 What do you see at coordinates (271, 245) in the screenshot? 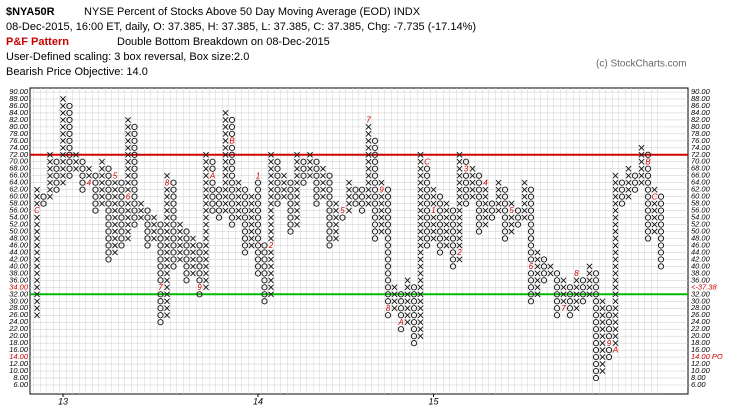
I see `month-marker: 2` at bounding box center [271, 245].